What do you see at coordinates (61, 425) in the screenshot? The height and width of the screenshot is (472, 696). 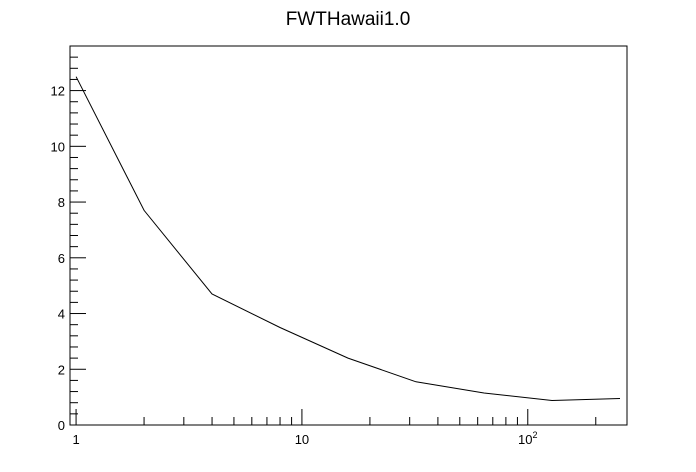 I see `y-tick-label: 0` at bounding box center [61, 425].